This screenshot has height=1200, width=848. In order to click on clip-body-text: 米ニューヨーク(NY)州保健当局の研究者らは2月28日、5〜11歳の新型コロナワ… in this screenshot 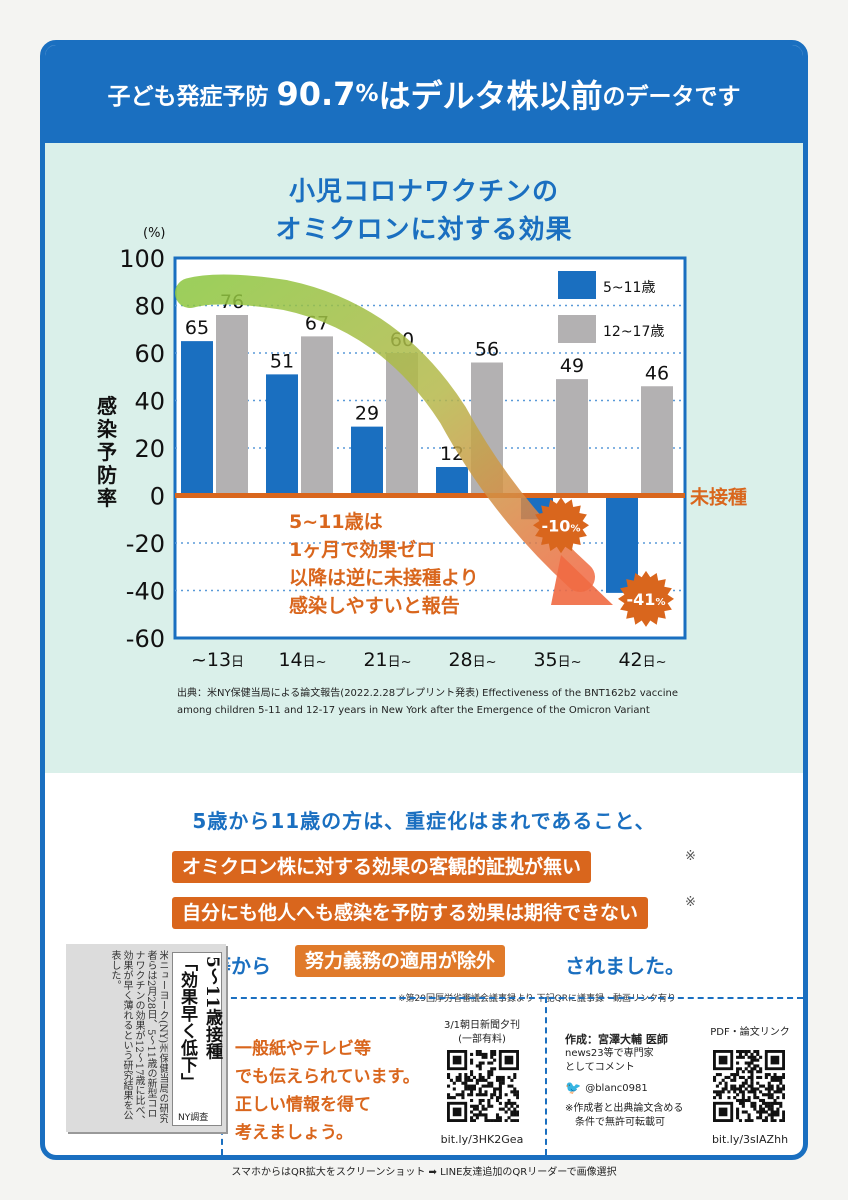, I will do `click(138, 1038)`.